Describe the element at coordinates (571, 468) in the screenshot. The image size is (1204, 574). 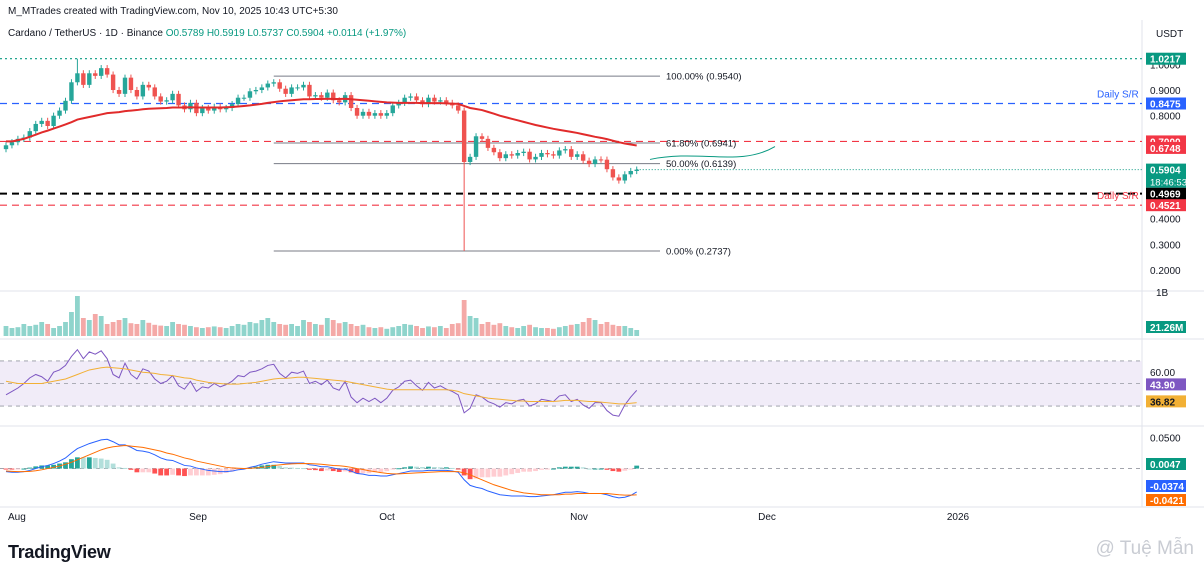
I see `macd-pane` at that location.